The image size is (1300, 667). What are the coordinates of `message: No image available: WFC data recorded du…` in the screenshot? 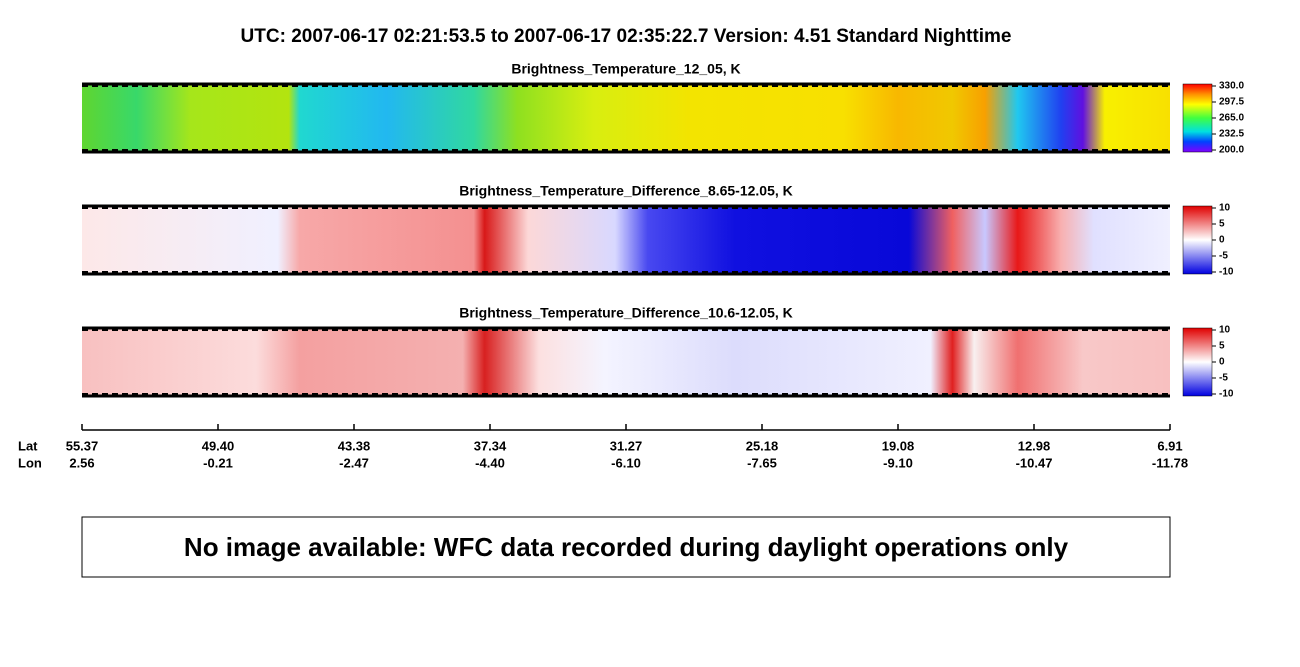 It's located at (626, 547).